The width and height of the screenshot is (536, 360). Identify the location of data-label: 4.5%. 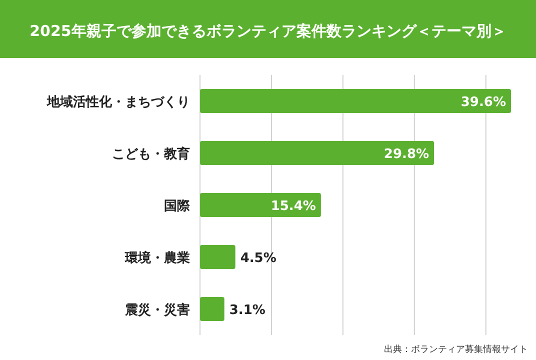
(258, 258).